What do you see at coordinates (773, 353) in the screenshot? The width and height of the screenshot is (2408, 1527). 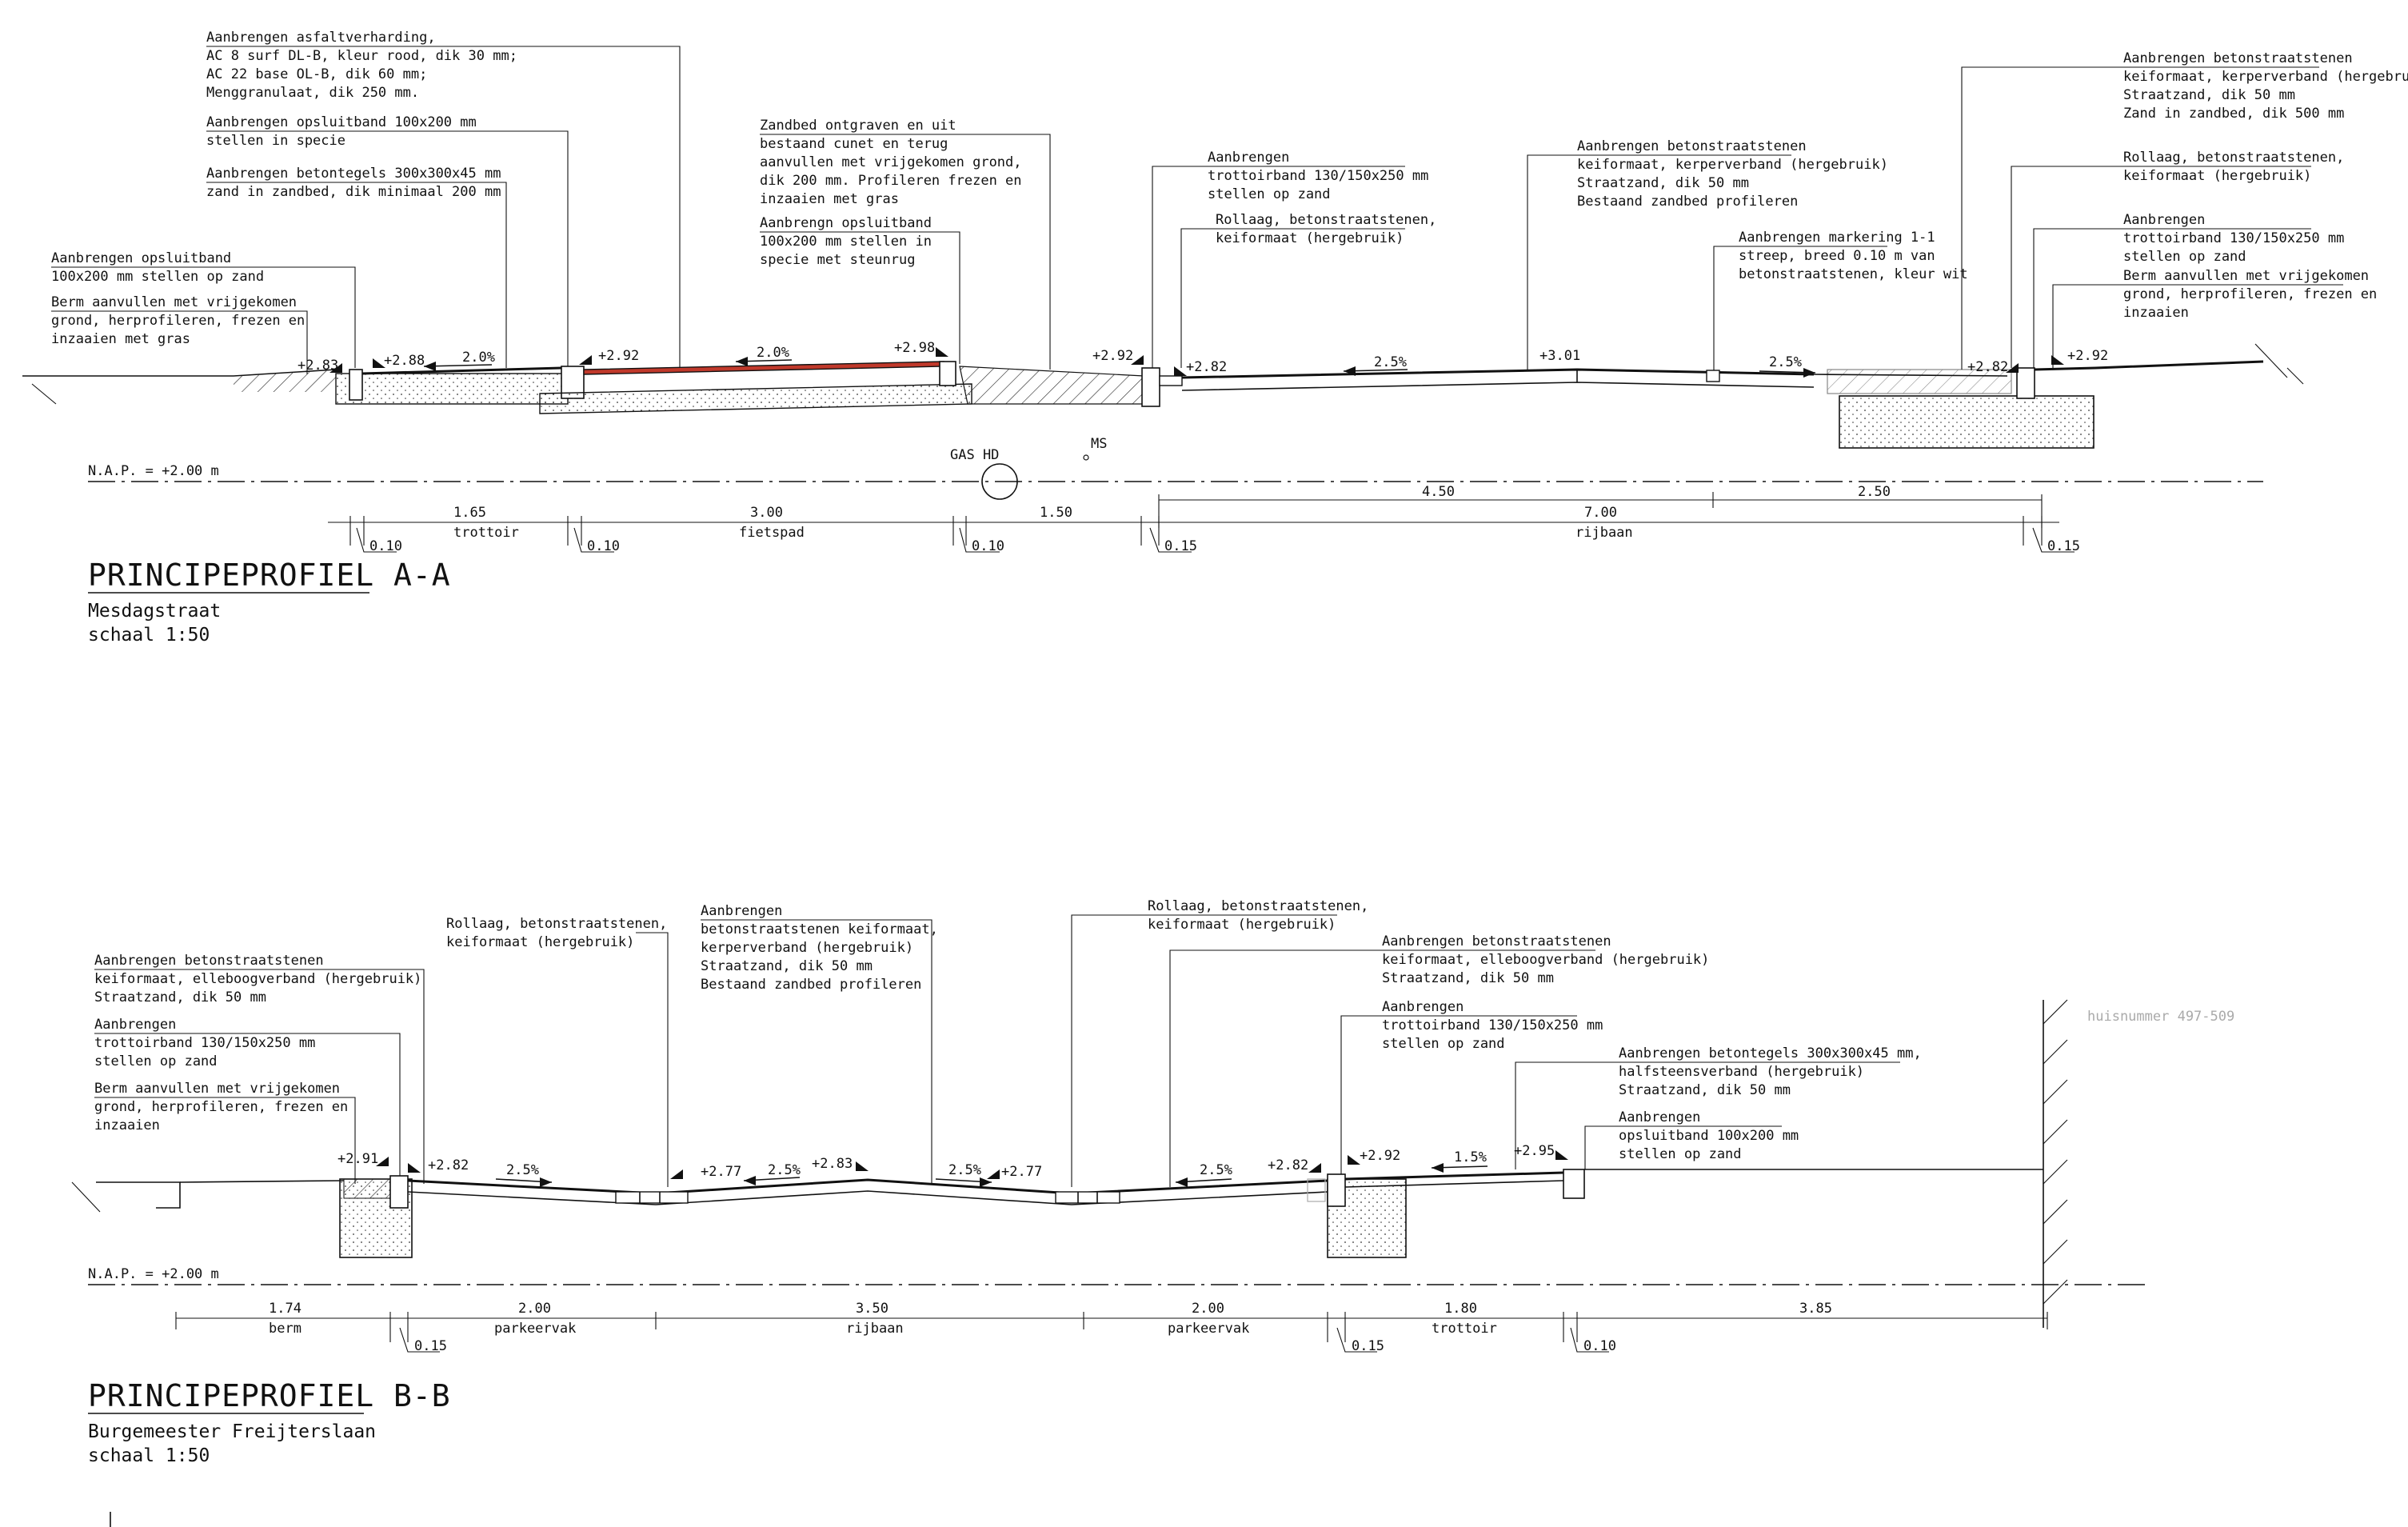 I see `svg-text: 2.0%` at bounding box center [773, 353].